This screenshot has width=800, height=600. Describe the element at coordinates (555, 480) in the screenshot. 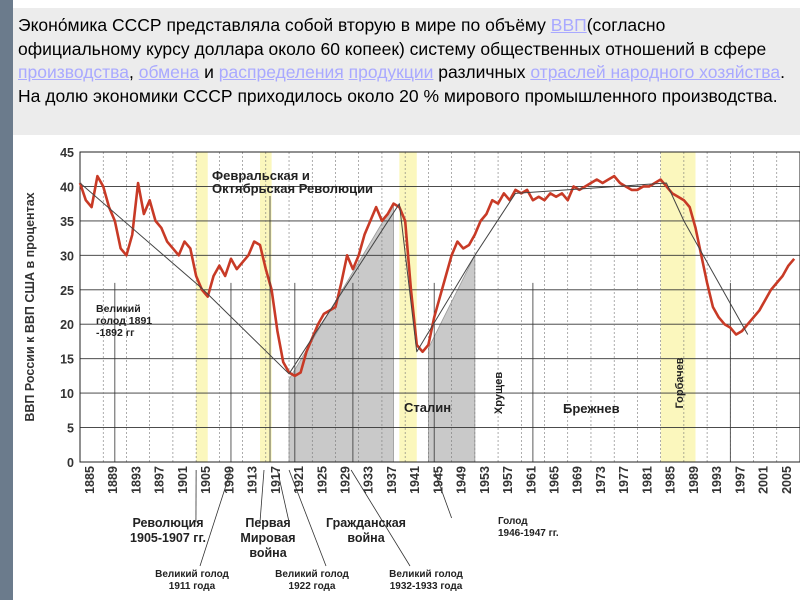

I see `x-tick-label: 1965` at that location.